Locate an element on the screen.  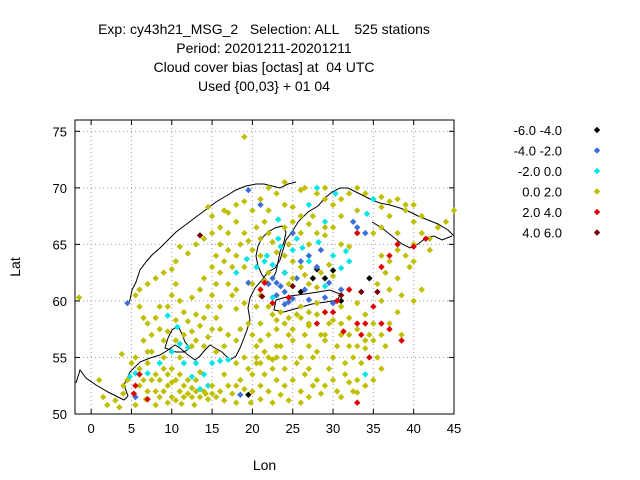
y-tick-label: 75 is located at coordinates (60, 131).